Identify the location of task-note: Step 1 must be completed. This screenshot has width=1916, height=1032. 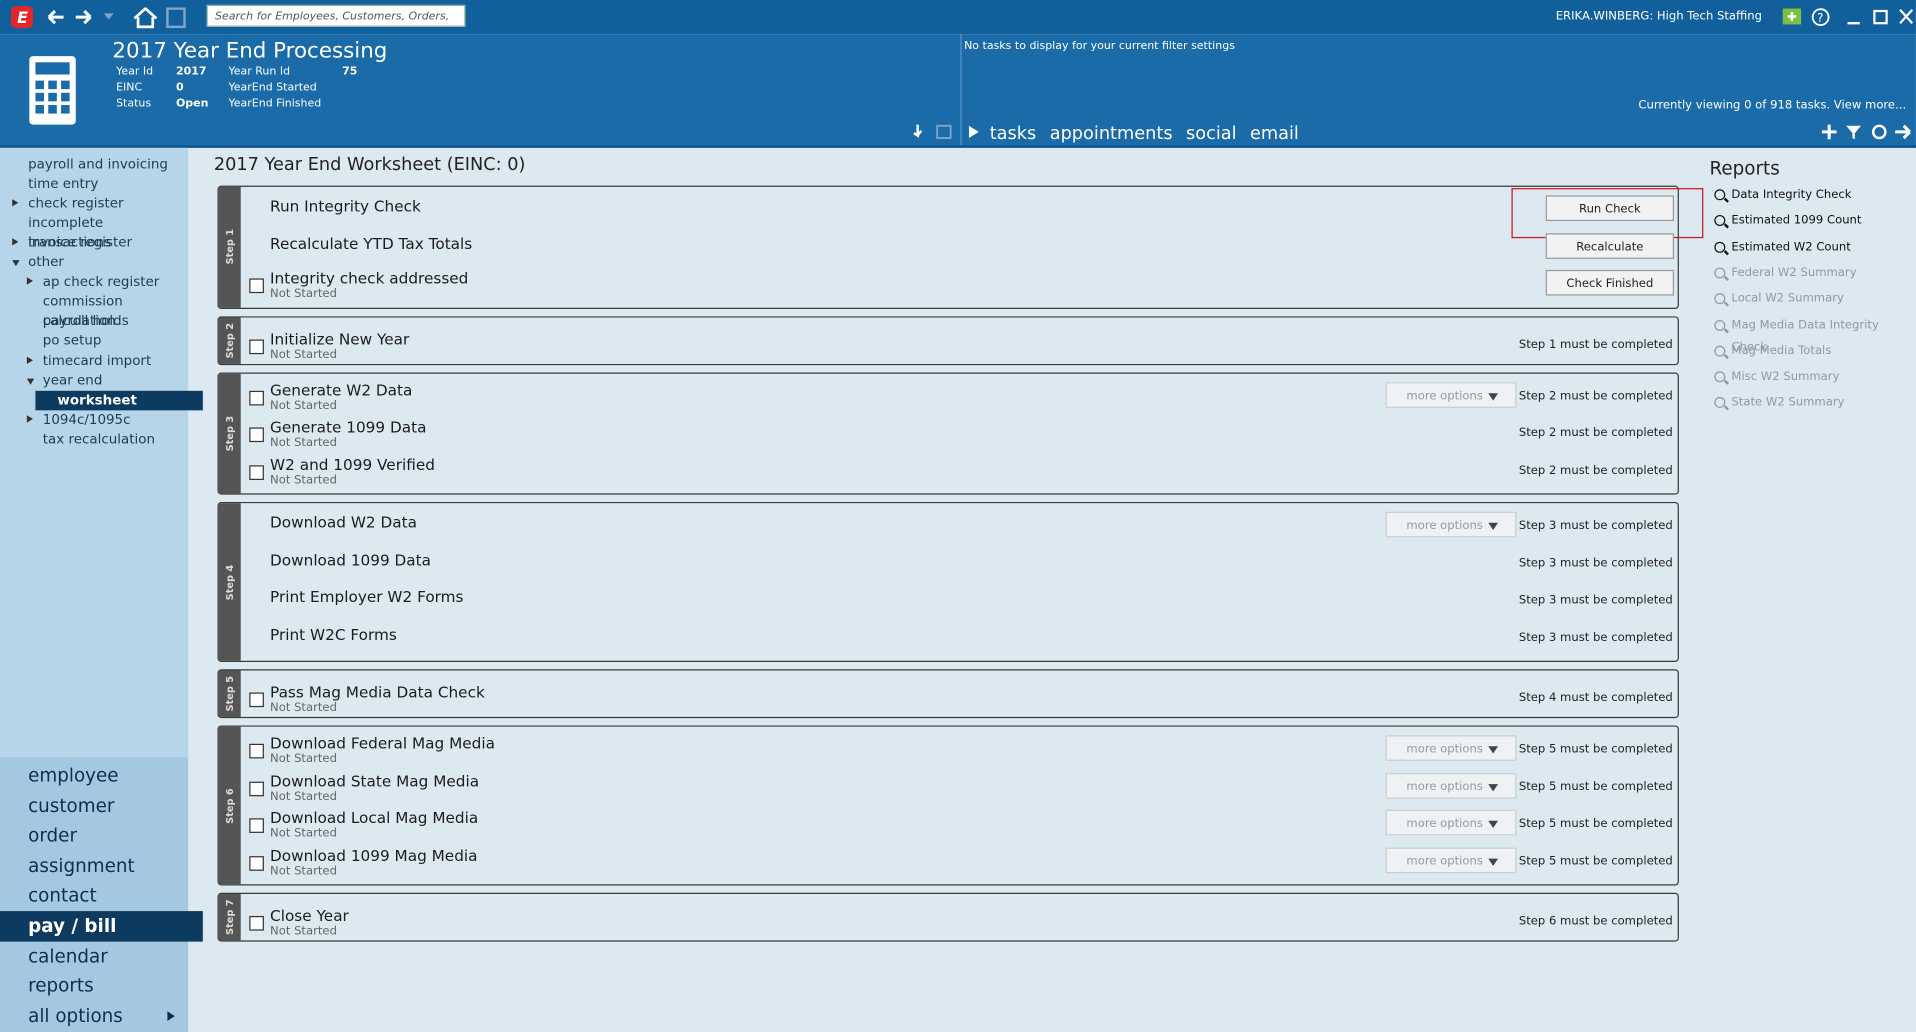
(1595, 344).